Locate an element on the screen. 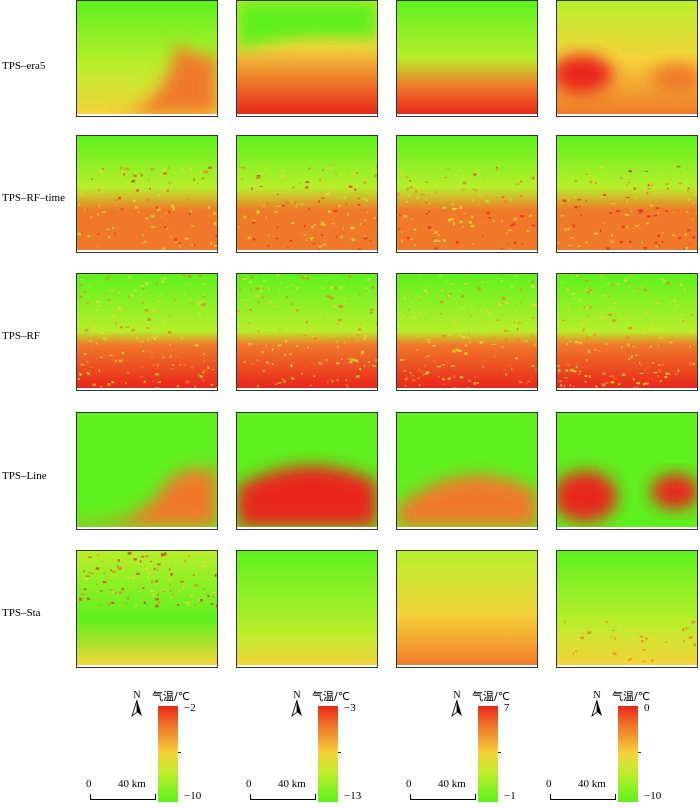  row-label-line: TPS–Line is located at coordinates (24, 476).